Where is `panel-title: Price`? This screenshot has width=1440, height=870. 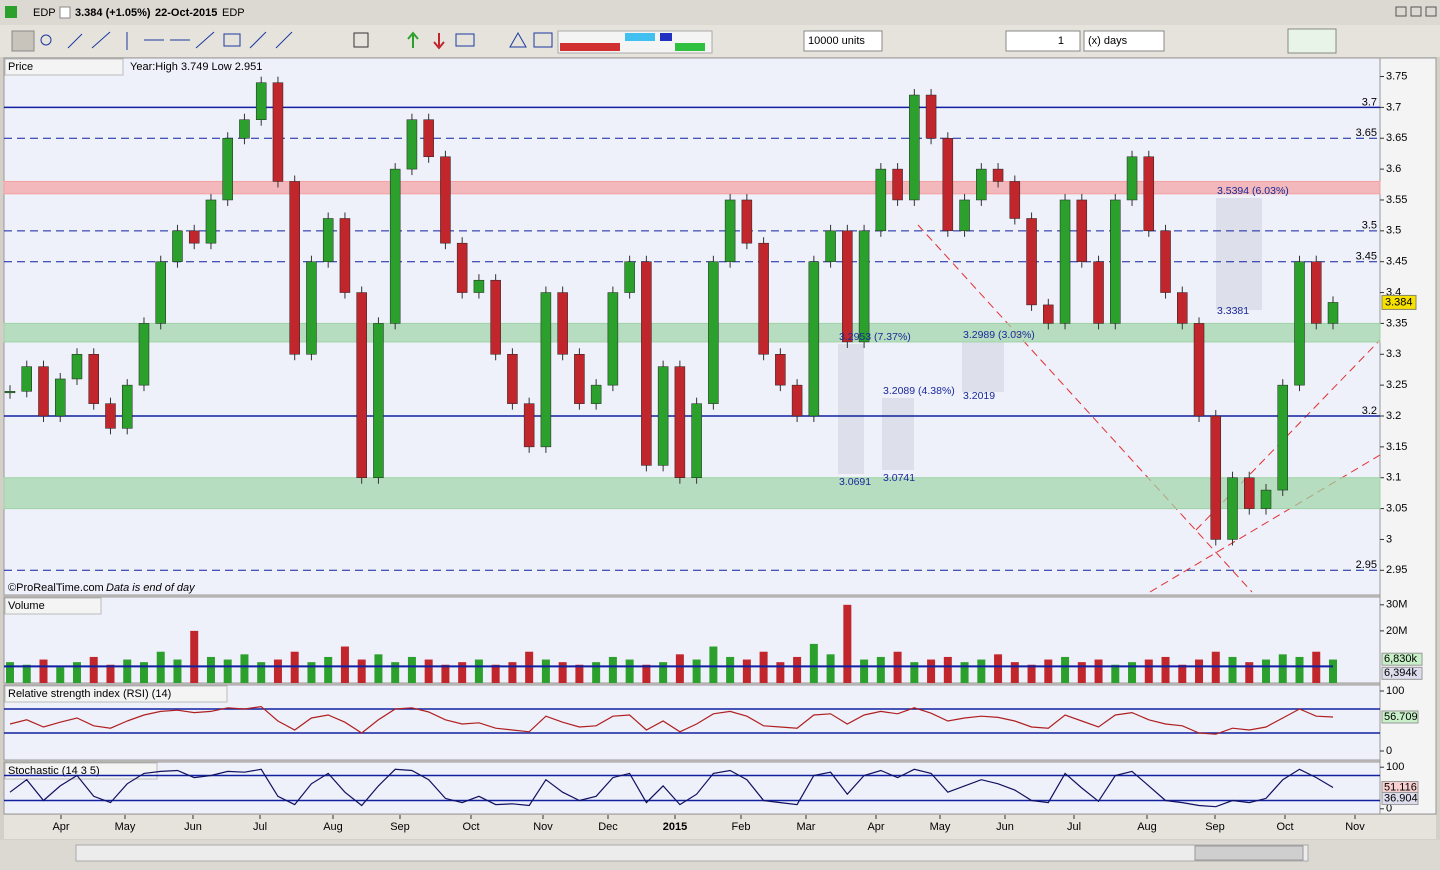
panel-title: Price is located at coordinates (20, 67).